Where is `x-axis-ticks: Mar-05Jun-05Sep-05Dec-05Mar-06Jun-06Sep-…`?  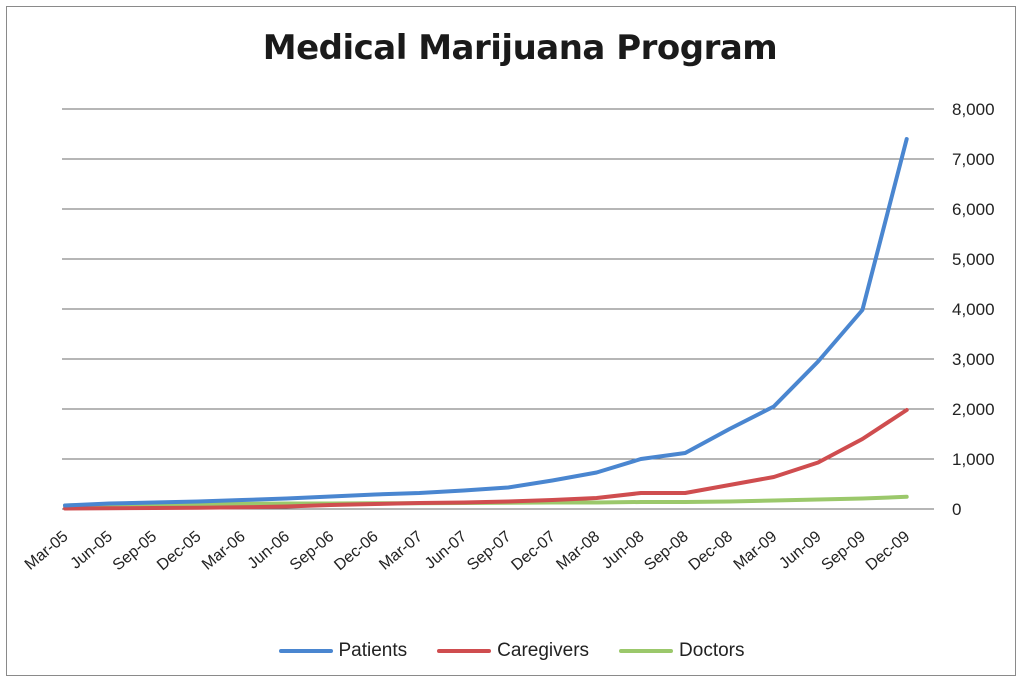
x-axis-ticks: Mar-05Jun-05Sep-05Dec-05Mar-06Jun-06Sep-… is located at coordinates (468, 551).